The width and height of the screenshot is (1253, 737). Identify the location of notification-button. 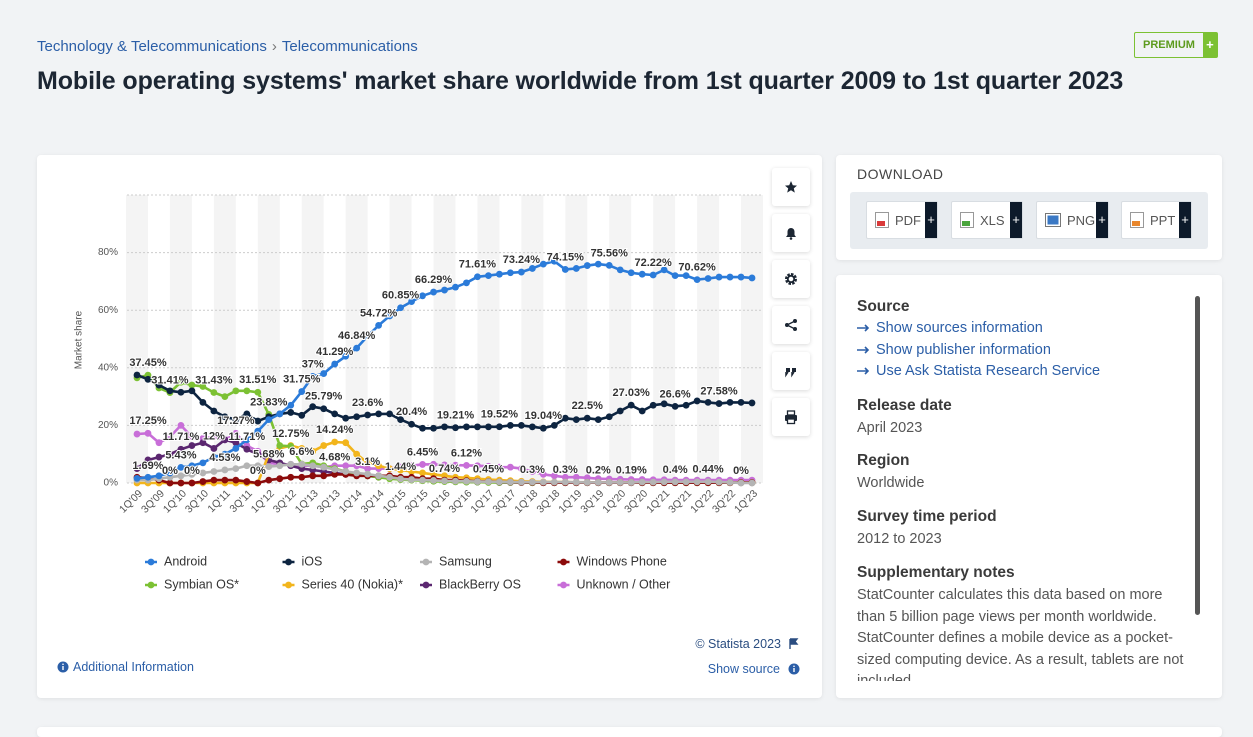
(791, 233).